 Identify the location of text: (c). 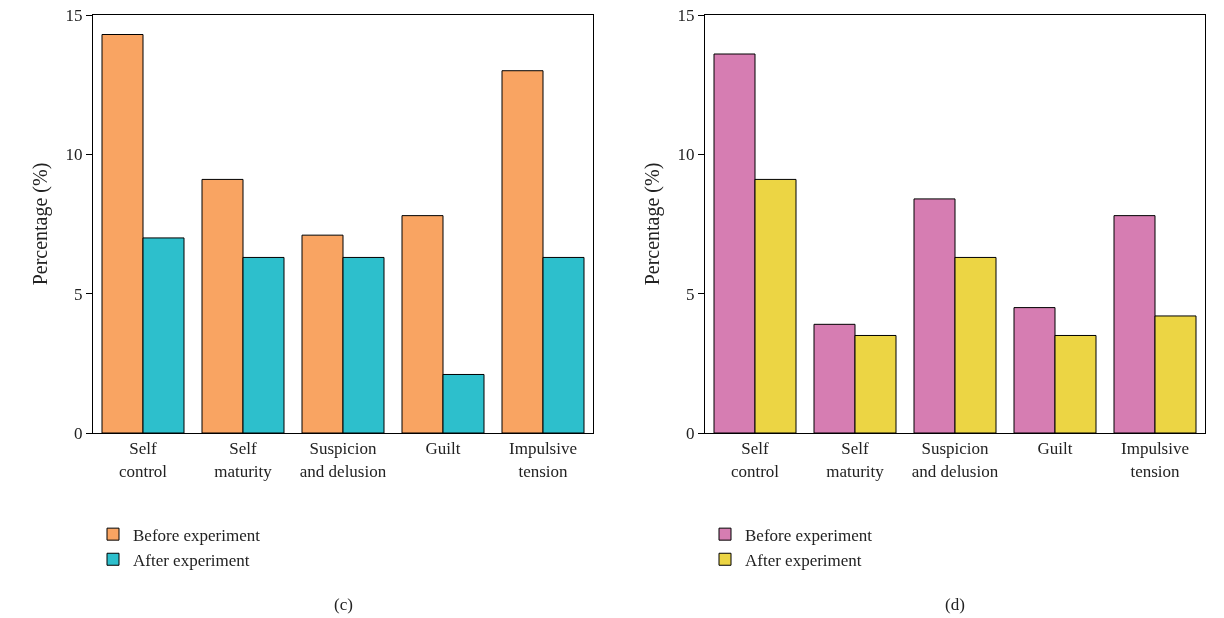
(343, 604).